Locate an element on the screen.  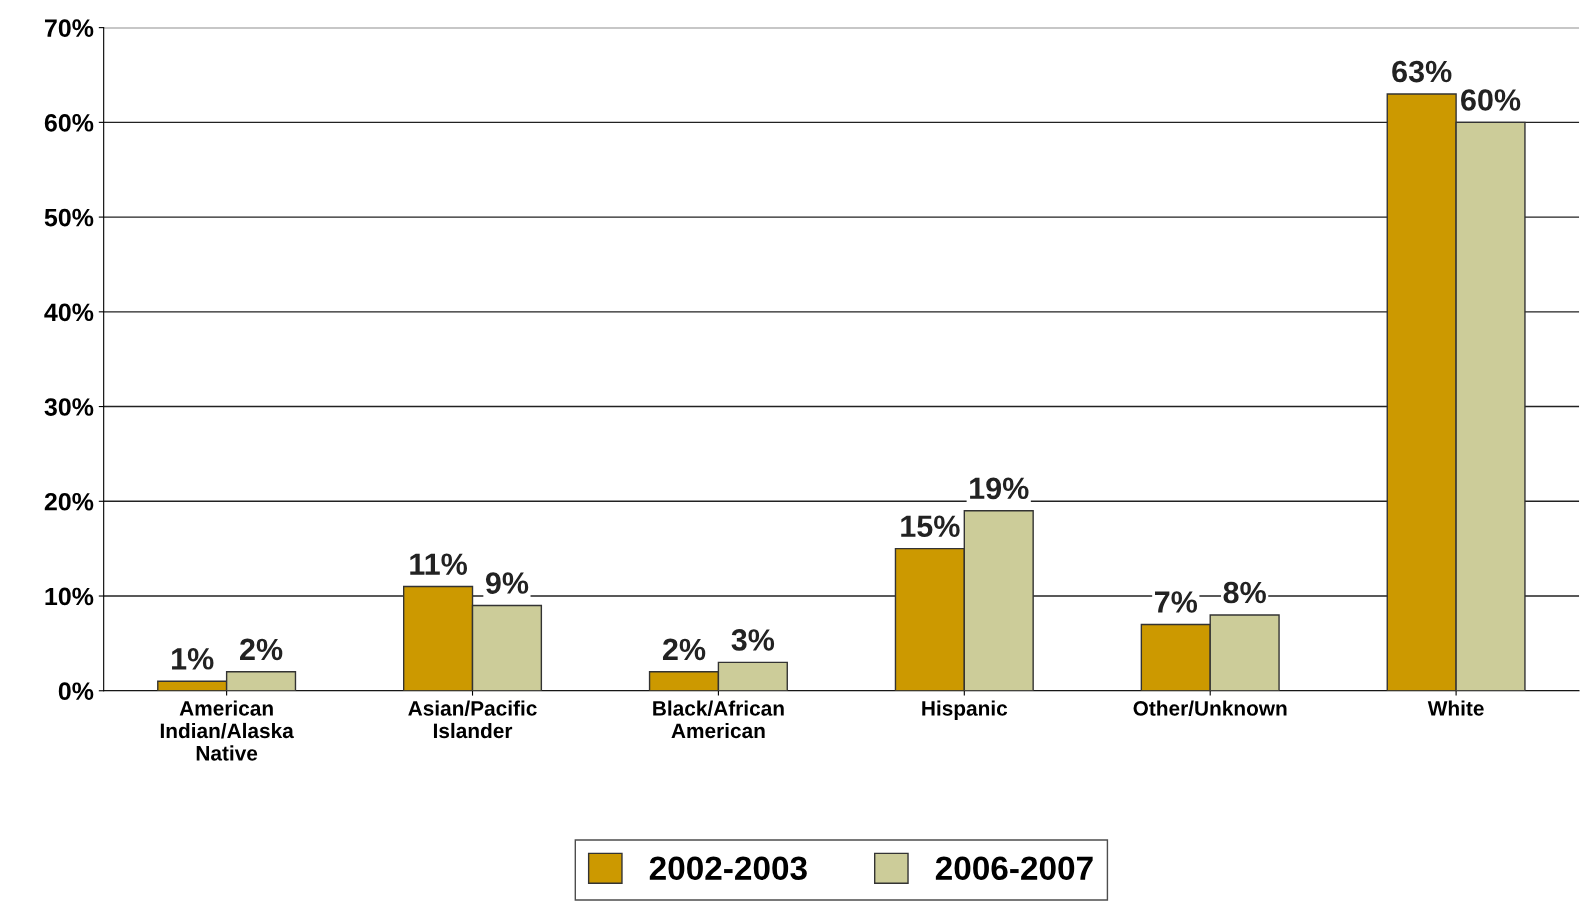
x-tick-label: Black/African American is located at coordinates (718, 719).